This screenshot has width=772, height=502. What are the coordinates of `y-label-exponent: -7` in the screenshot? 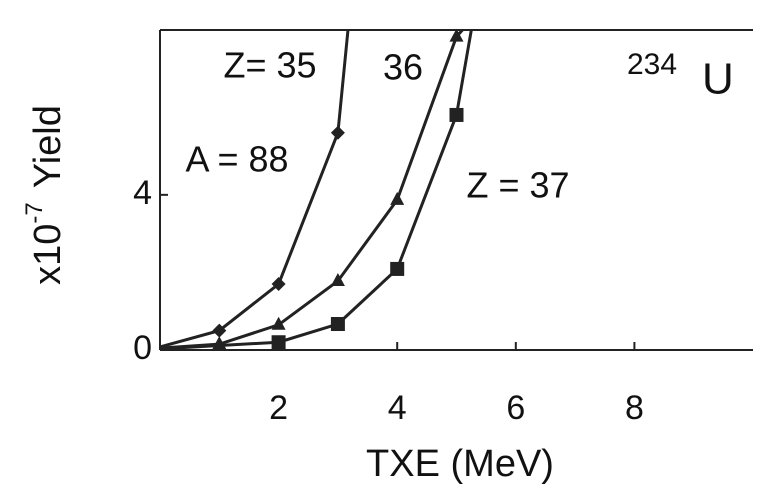 It's located at (34, 212).